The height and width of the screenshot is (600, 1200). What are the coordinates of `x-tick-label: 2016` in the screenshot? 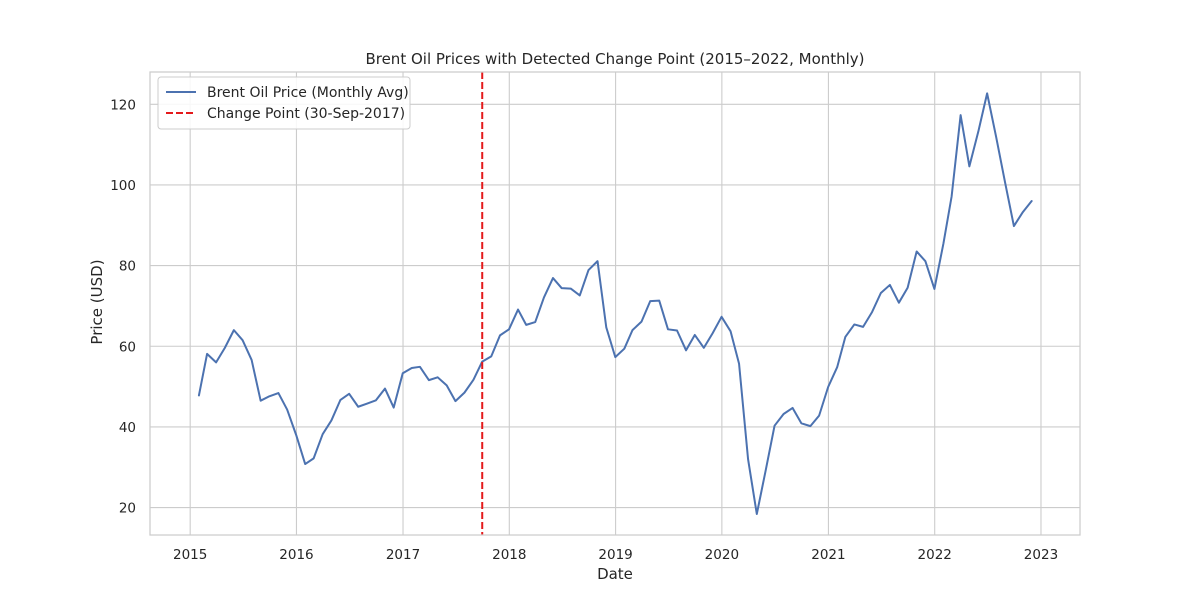 It's located at (296, 555).